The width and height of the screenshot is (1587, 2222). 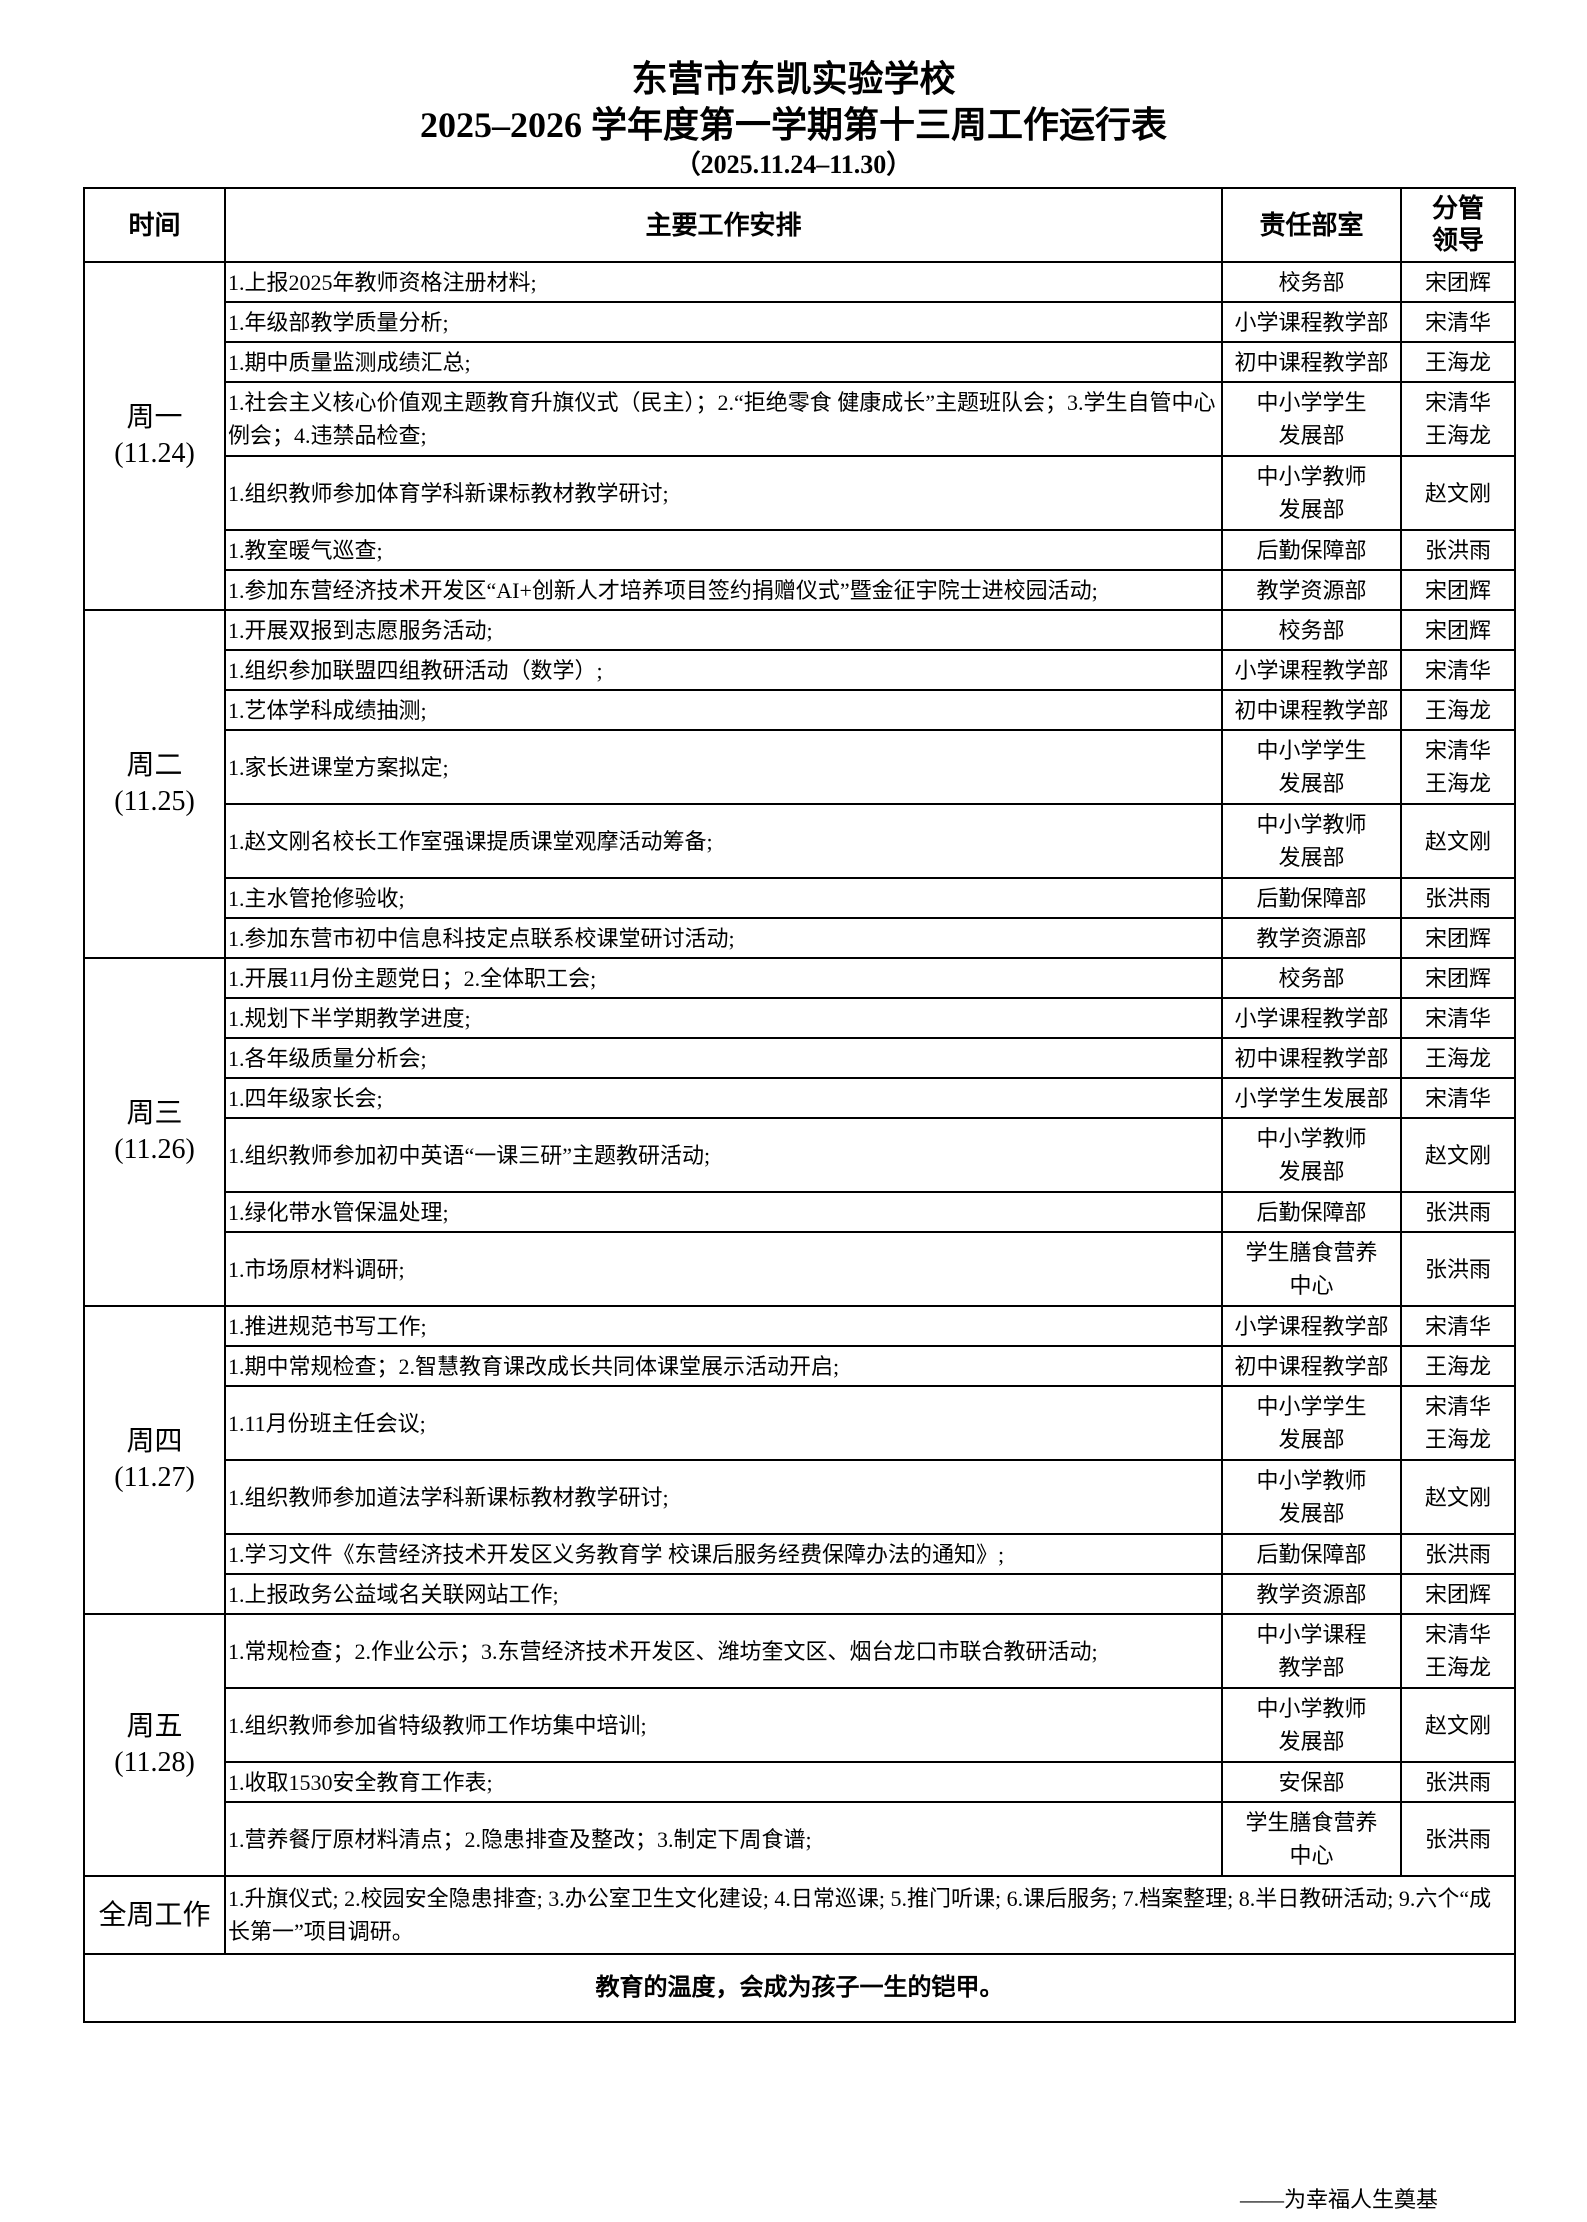 I want to click on dept-line: 教学部, so click(x=1311, y=1667).